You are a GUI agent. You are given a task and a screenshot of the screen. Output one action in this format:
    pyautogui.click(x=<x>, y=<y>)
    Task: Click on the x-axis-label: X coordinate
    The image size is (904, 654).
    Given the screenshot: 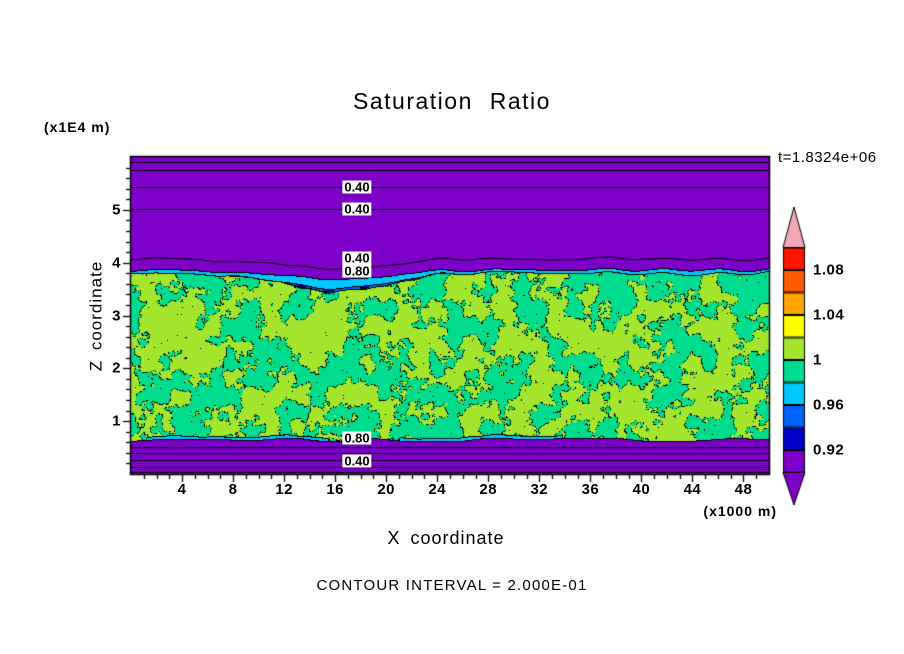 What is the action you would take?
    pyautogui.click(x=446, y=538)
    